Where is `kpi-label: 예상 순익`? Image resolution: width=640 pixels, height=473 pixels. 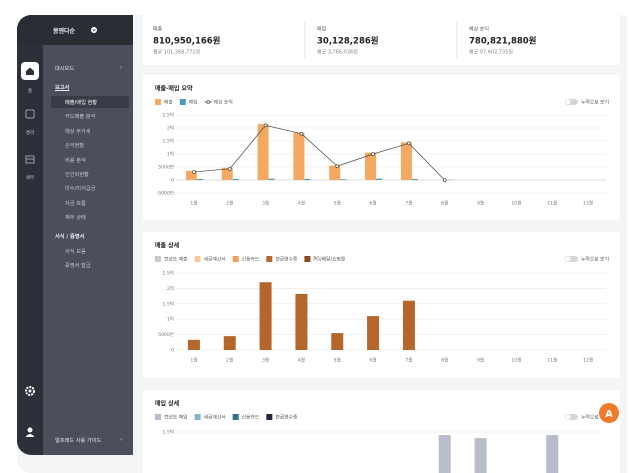
kpi-label: 예상 순익 is located at coordinates (479, 29).